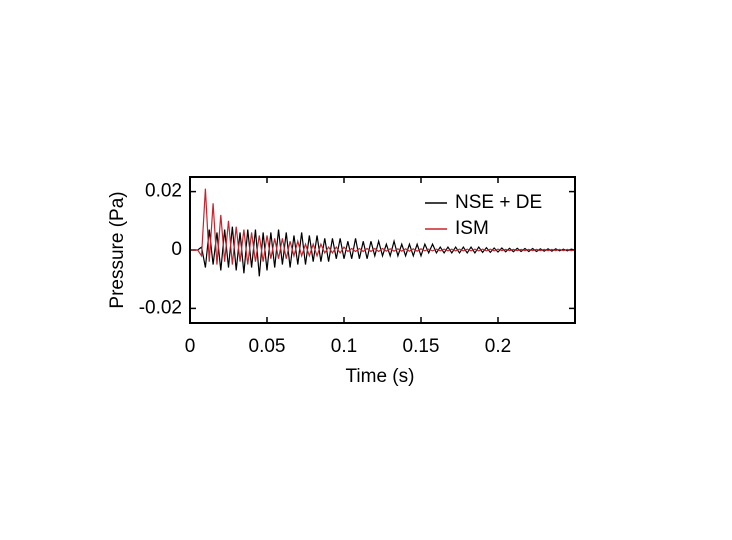 This screenshot has width=732, height=540. Describe the element at coordinates (344, 346) in the screenshot. I see `x-tick-label: 0.1` at that location.